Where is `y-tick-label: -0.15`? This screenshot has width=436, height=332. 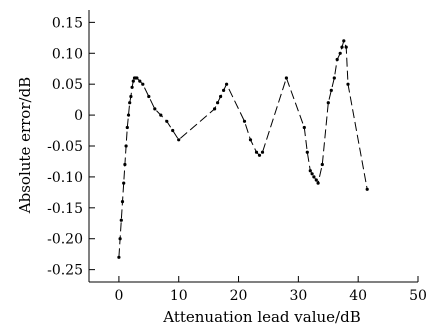
y-tick-label: -0.15 is located at coordinates (65, 209).